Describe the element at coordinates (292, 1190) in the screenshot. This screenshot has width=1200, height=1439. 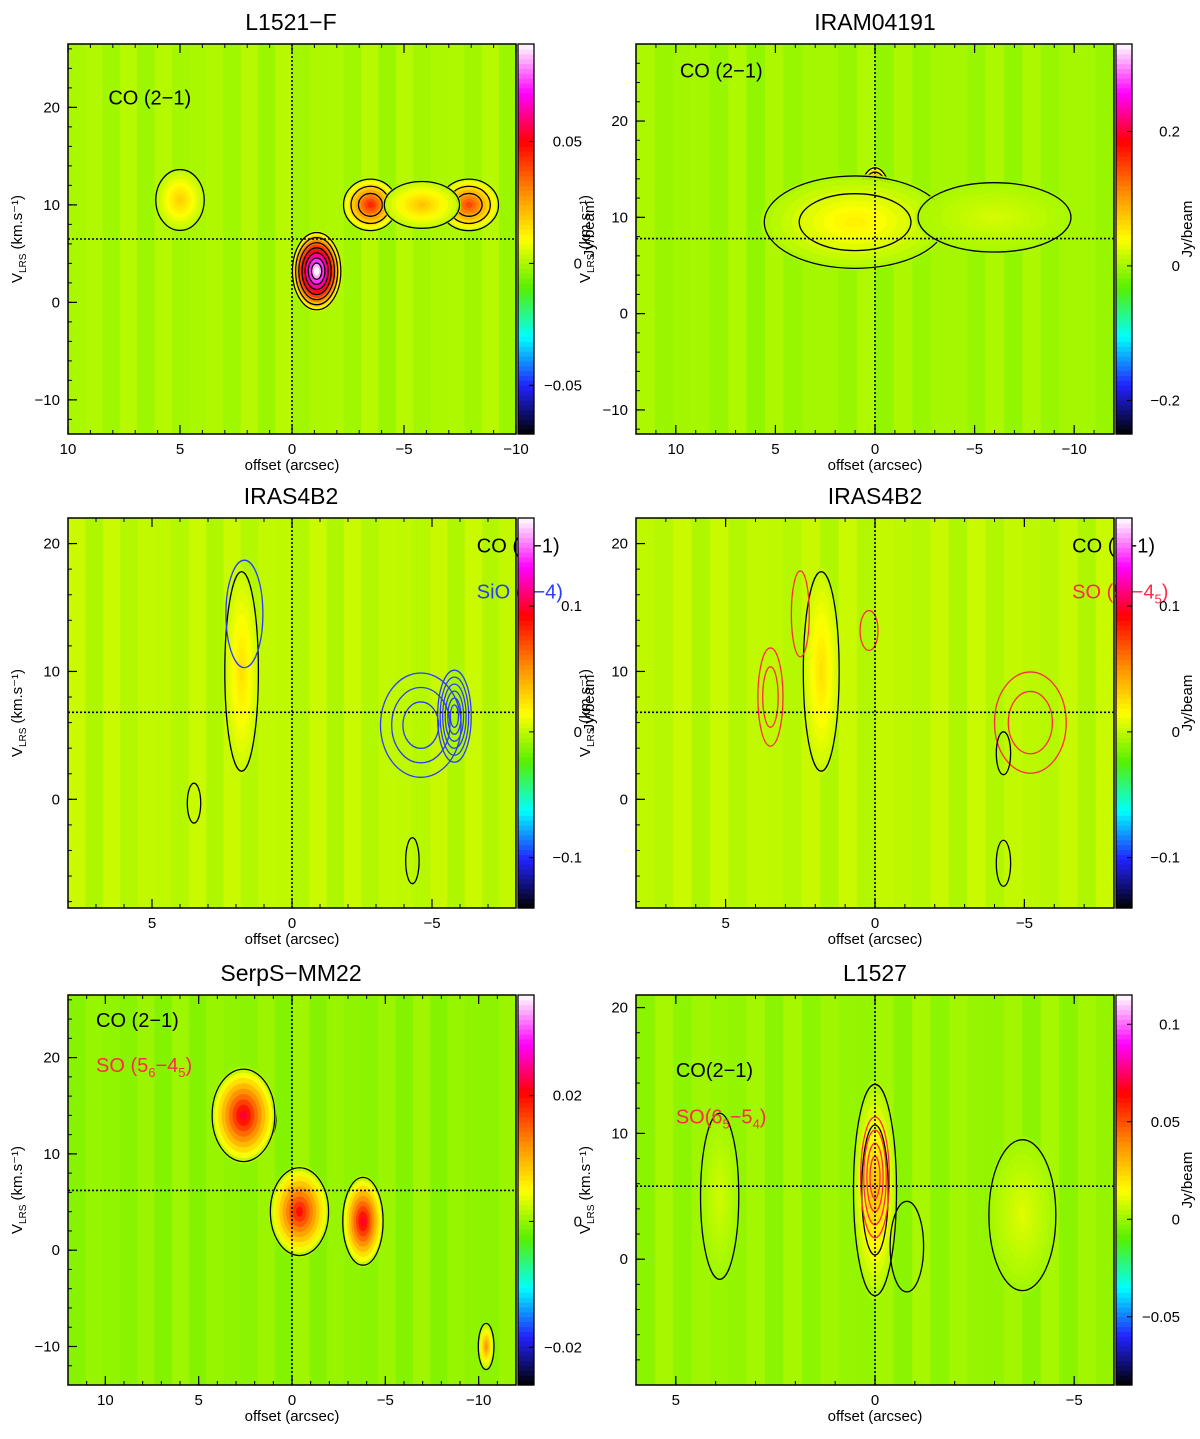
I see `plot-inner` at that location.